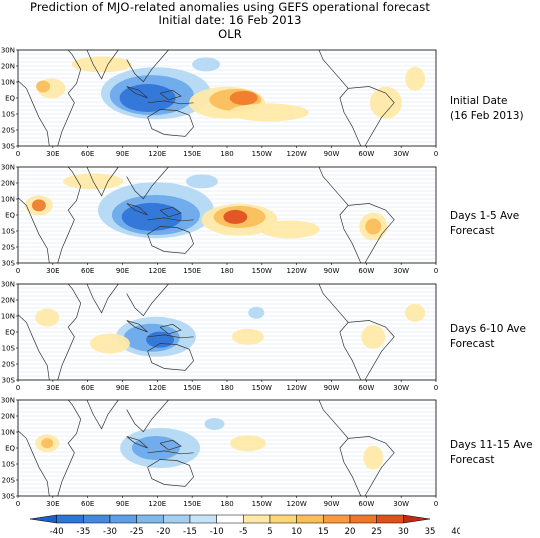  What do you see at coordinates (244, 525) in the screenshot?
I see `colorbar: -40 -35 -30 -25 -20 -15 -10 -5 5 10 15 20 25 30 35 40` at bounding box center [244, 525].